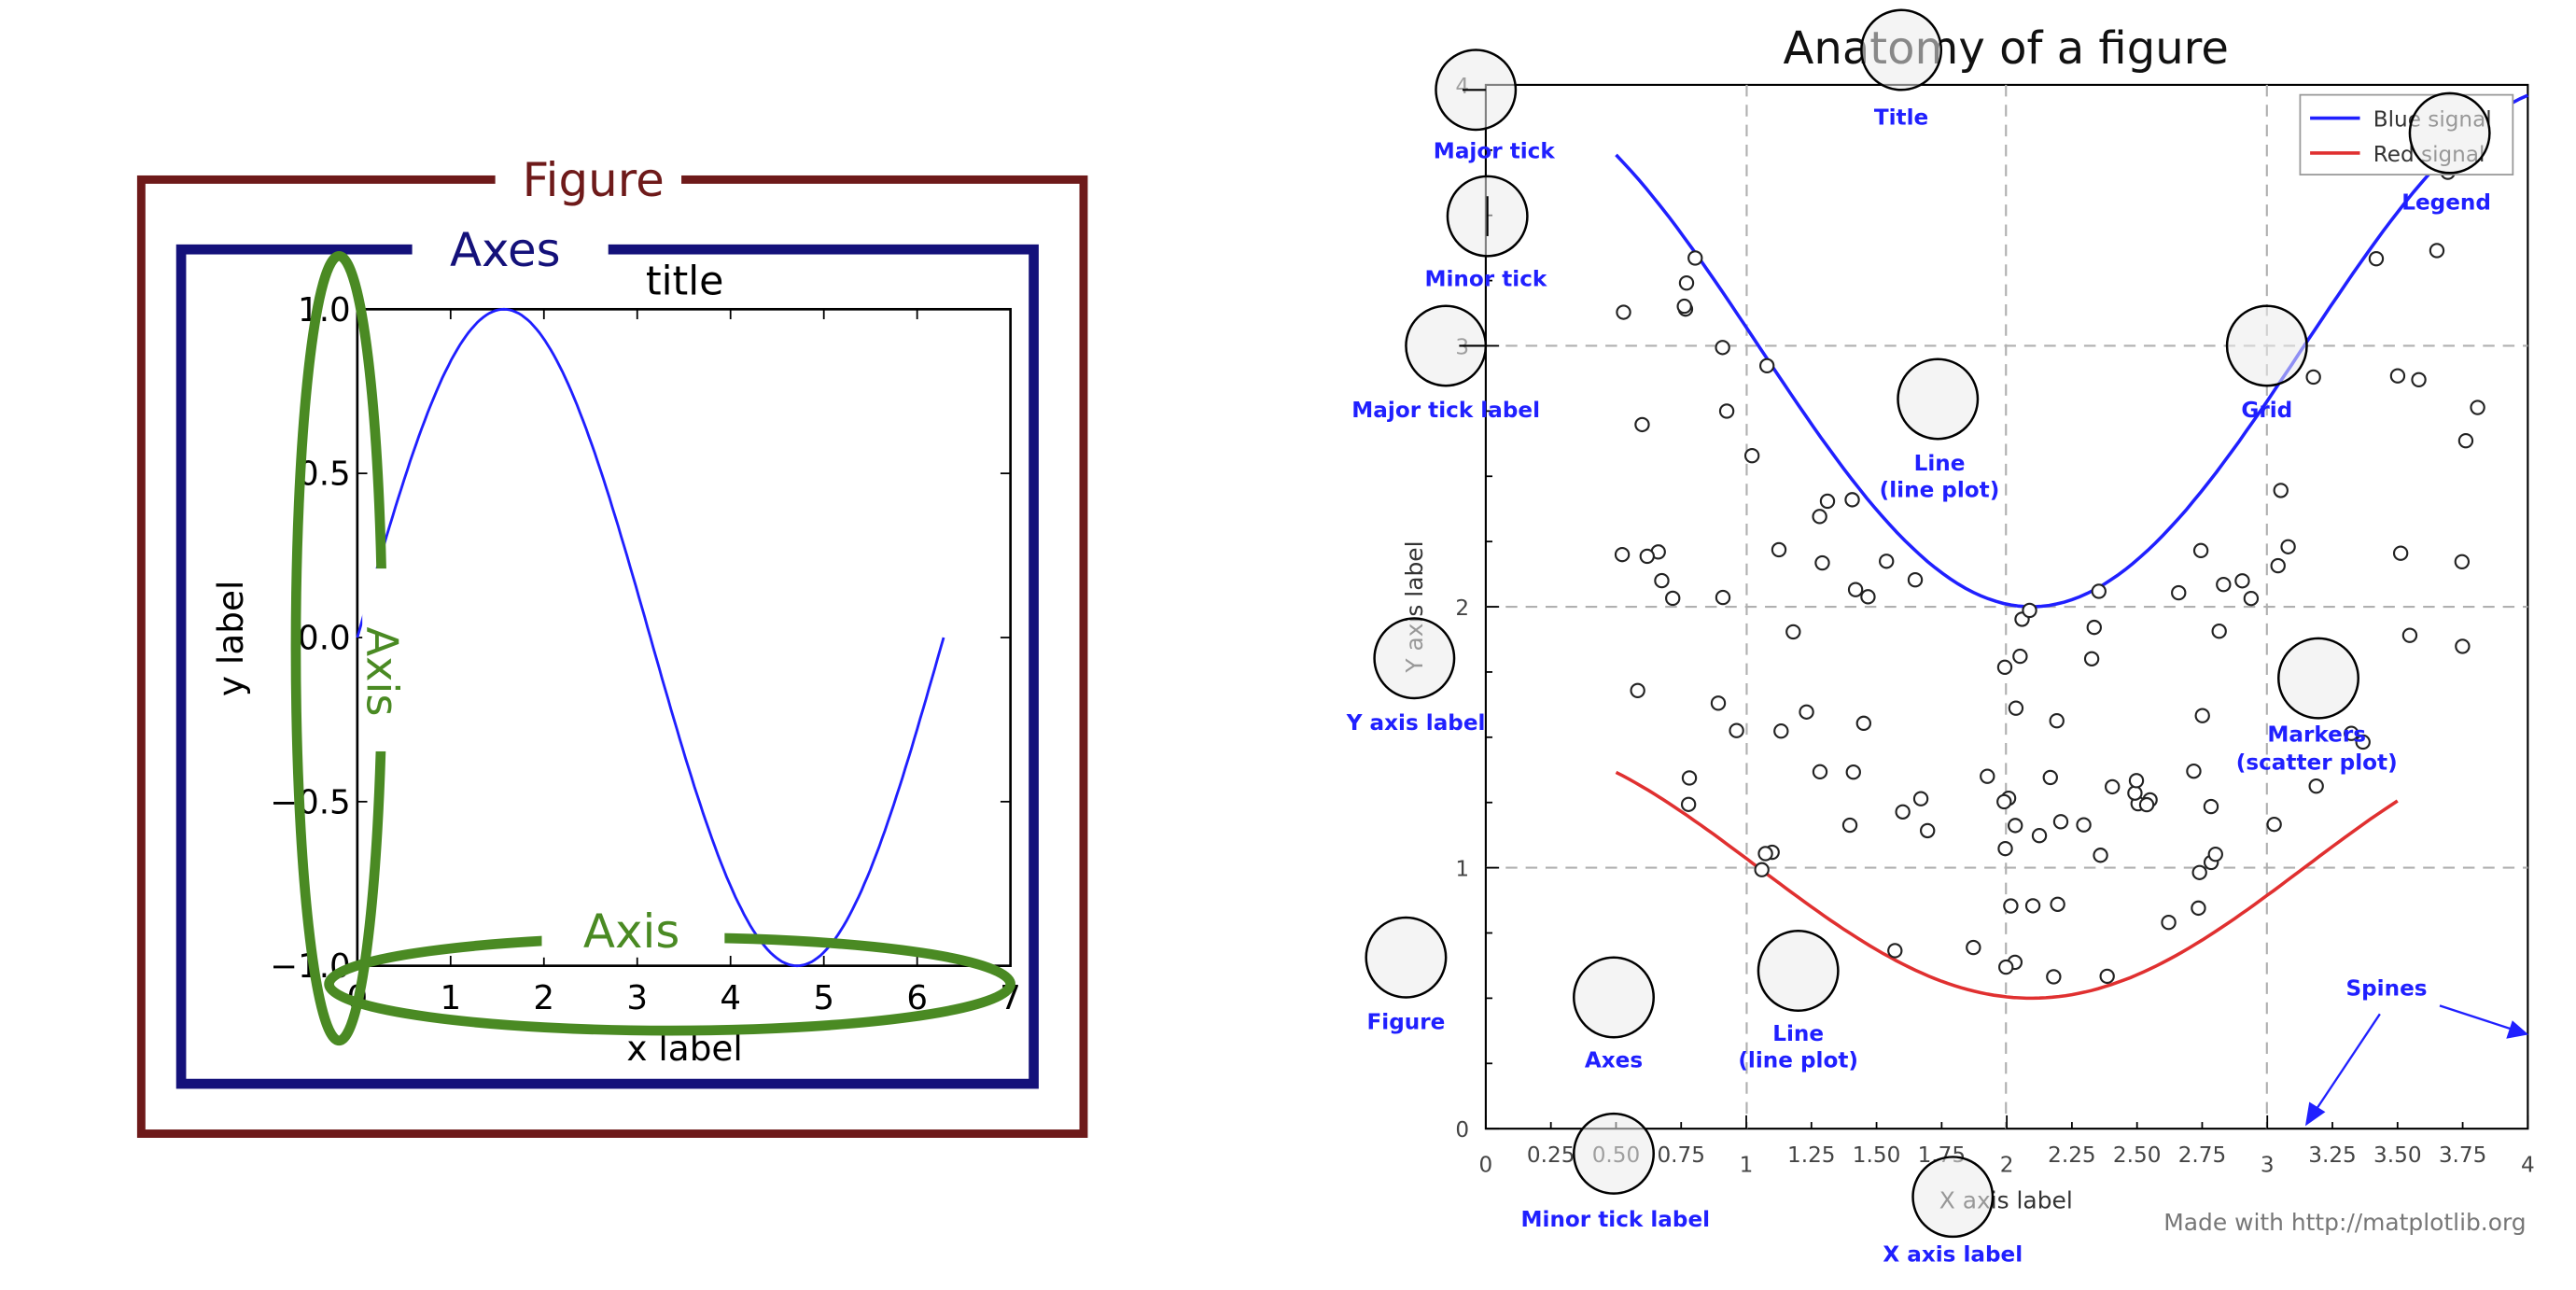  What do you see at coordinates (1798, 1060) in the screenshot?
I see `annotation-line-2b: (line plot)` at bounding box center [1798, 1060].